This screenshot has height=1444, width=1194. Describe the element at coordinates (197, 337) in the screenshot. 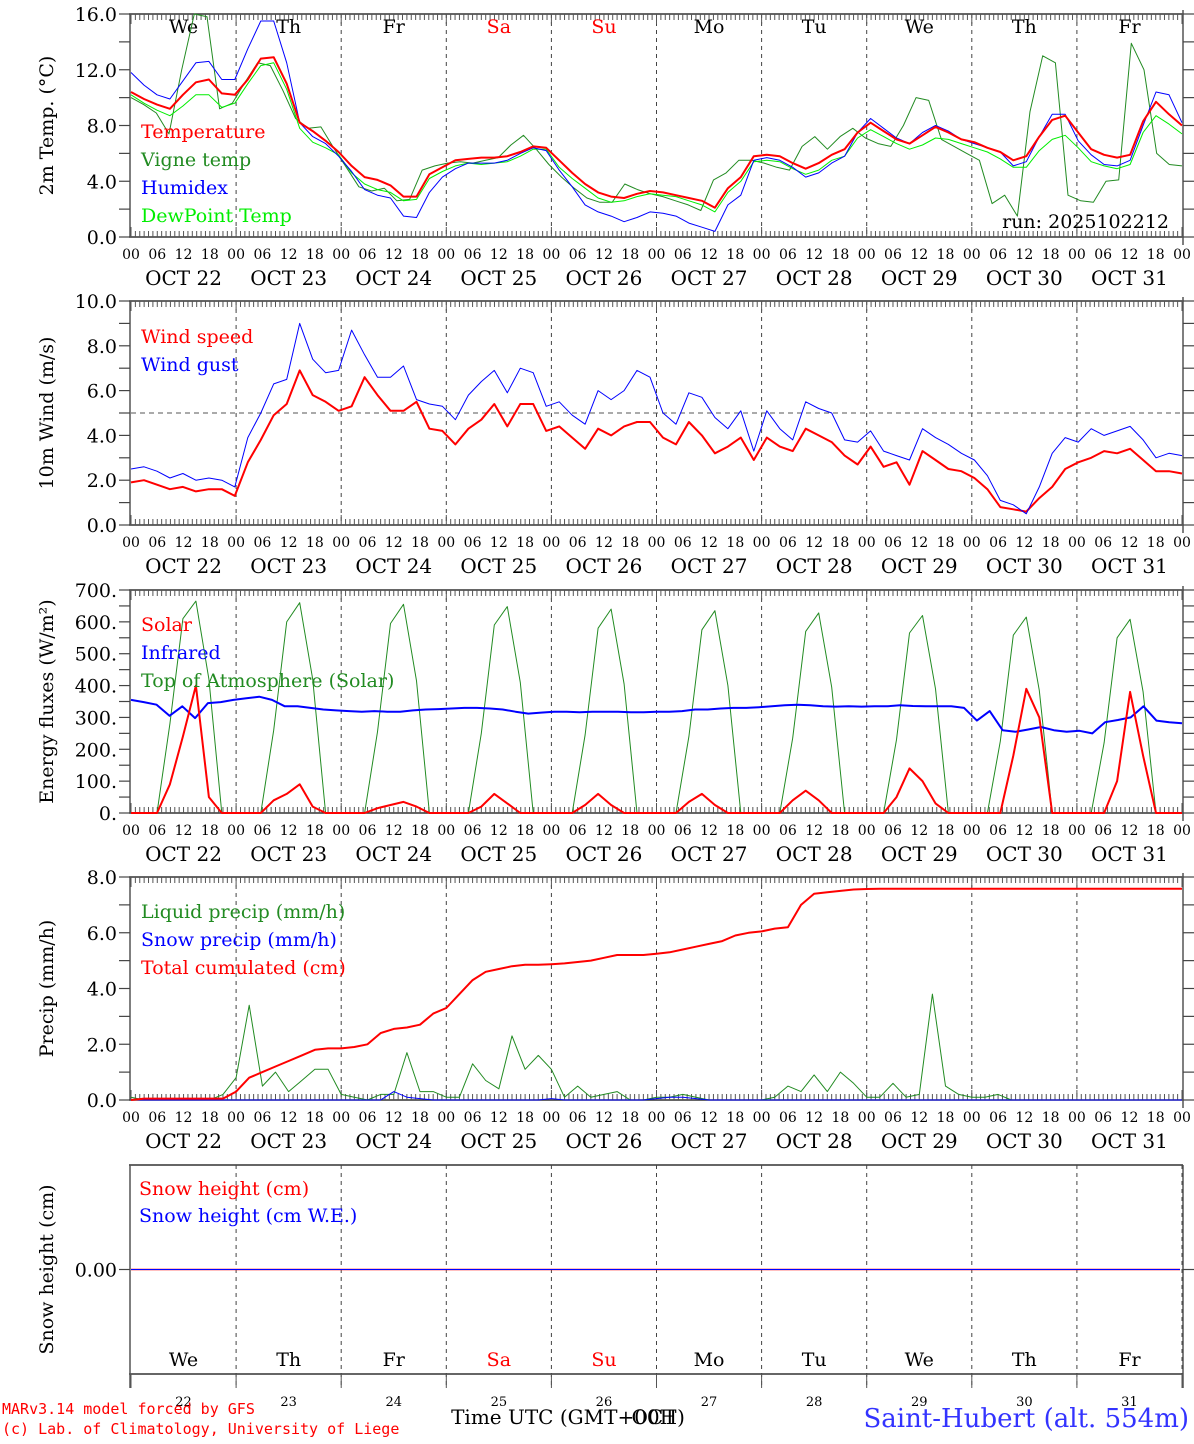

I see `legend-entry: Wind speed` at that location.